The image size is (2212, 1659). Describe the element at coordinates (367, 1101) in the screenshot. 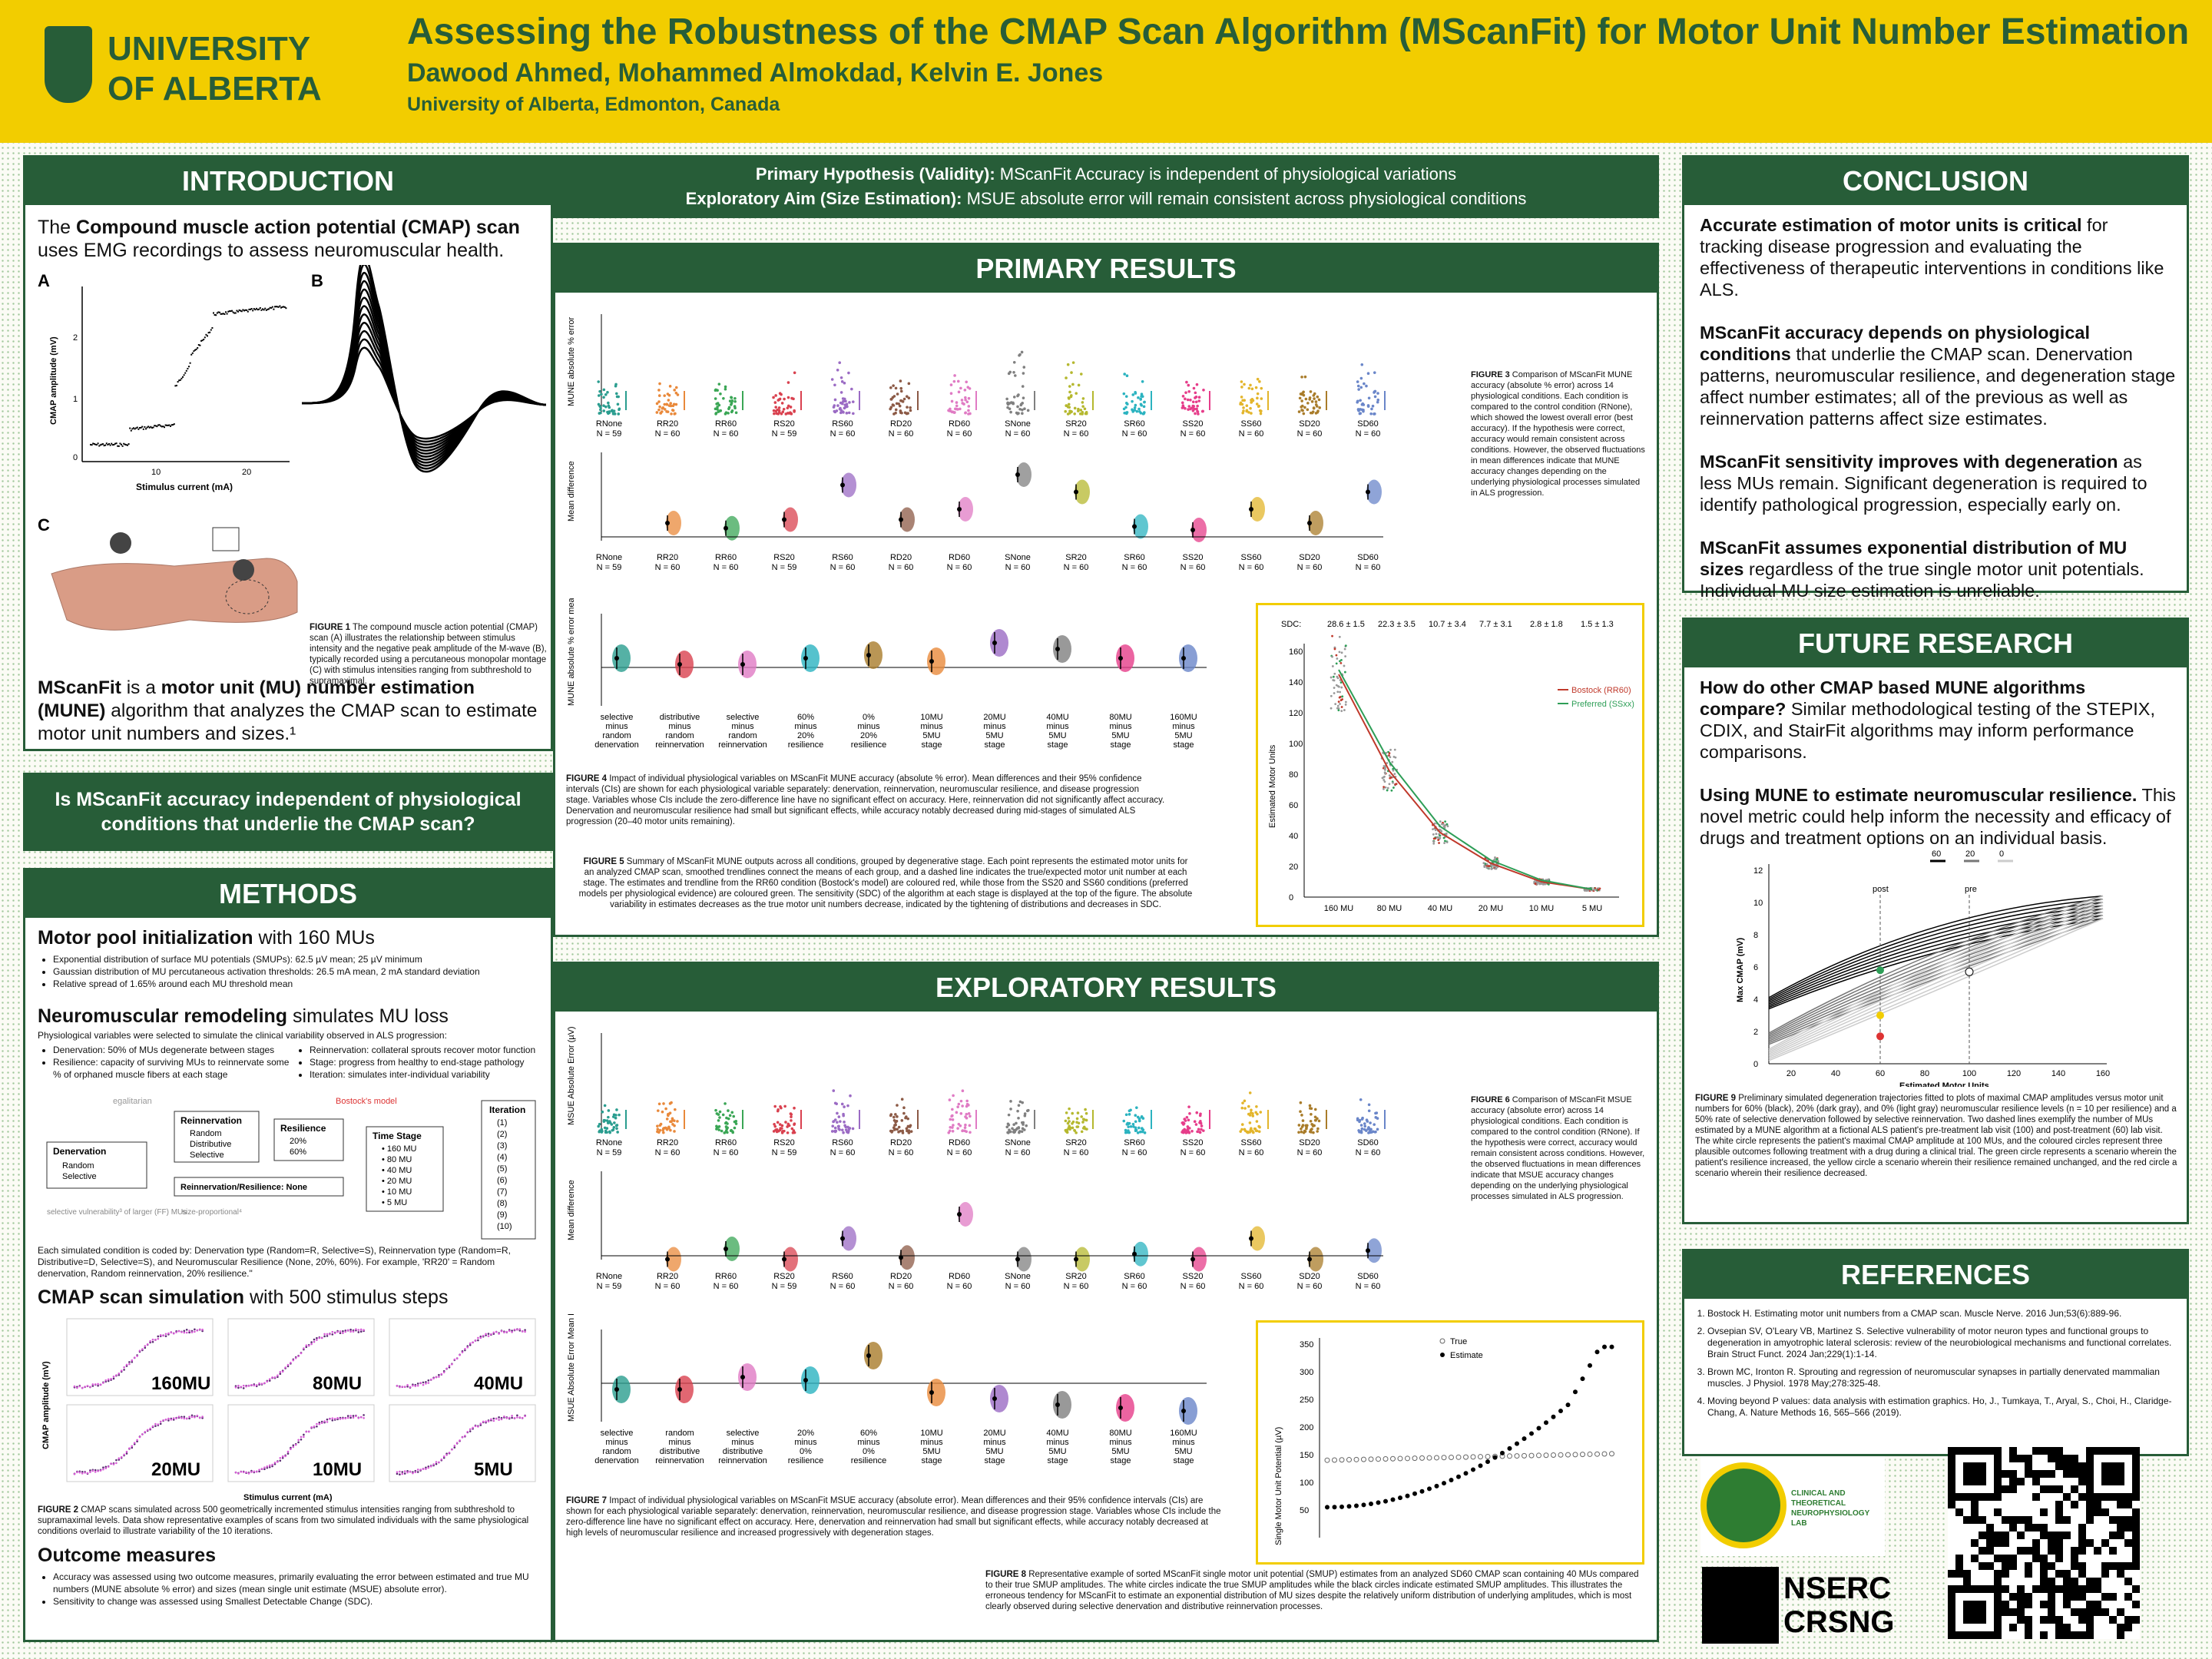

I see `bostock-label: Bostock's model` at that location.